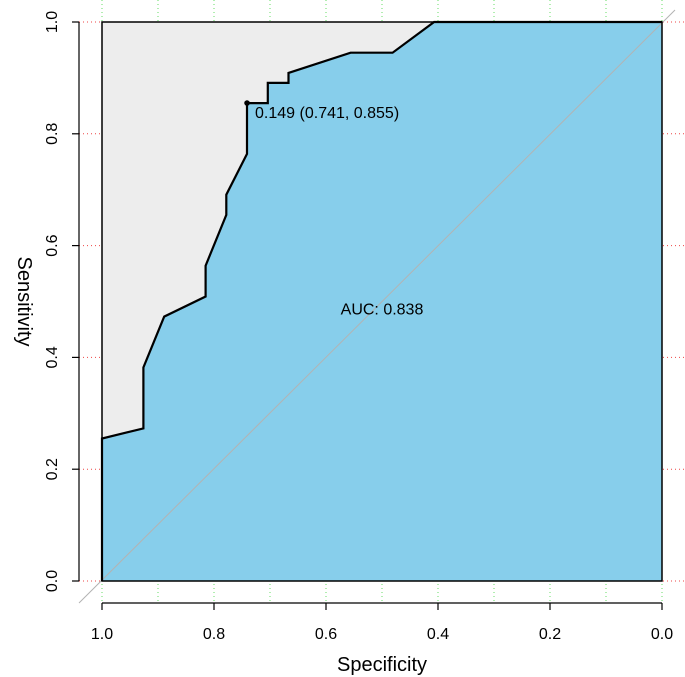 The width and height of the screenshot is (685, 677). I want to click on y-tick-label: 0.4, so click(52, 357).